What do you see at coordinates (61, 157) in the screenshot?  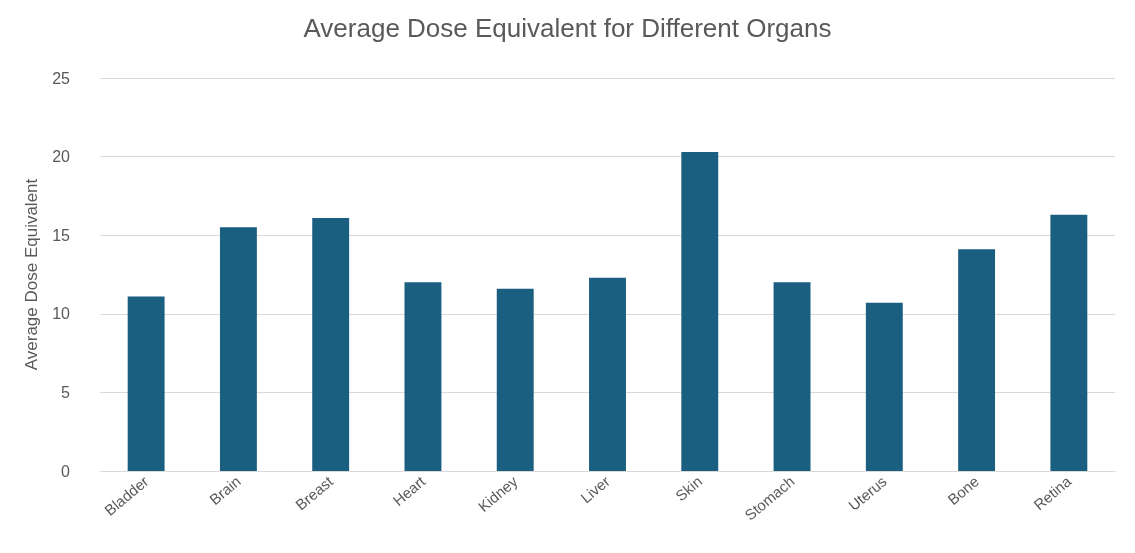 I see `y-tick-label: 20` at bounding box center [61, 157].